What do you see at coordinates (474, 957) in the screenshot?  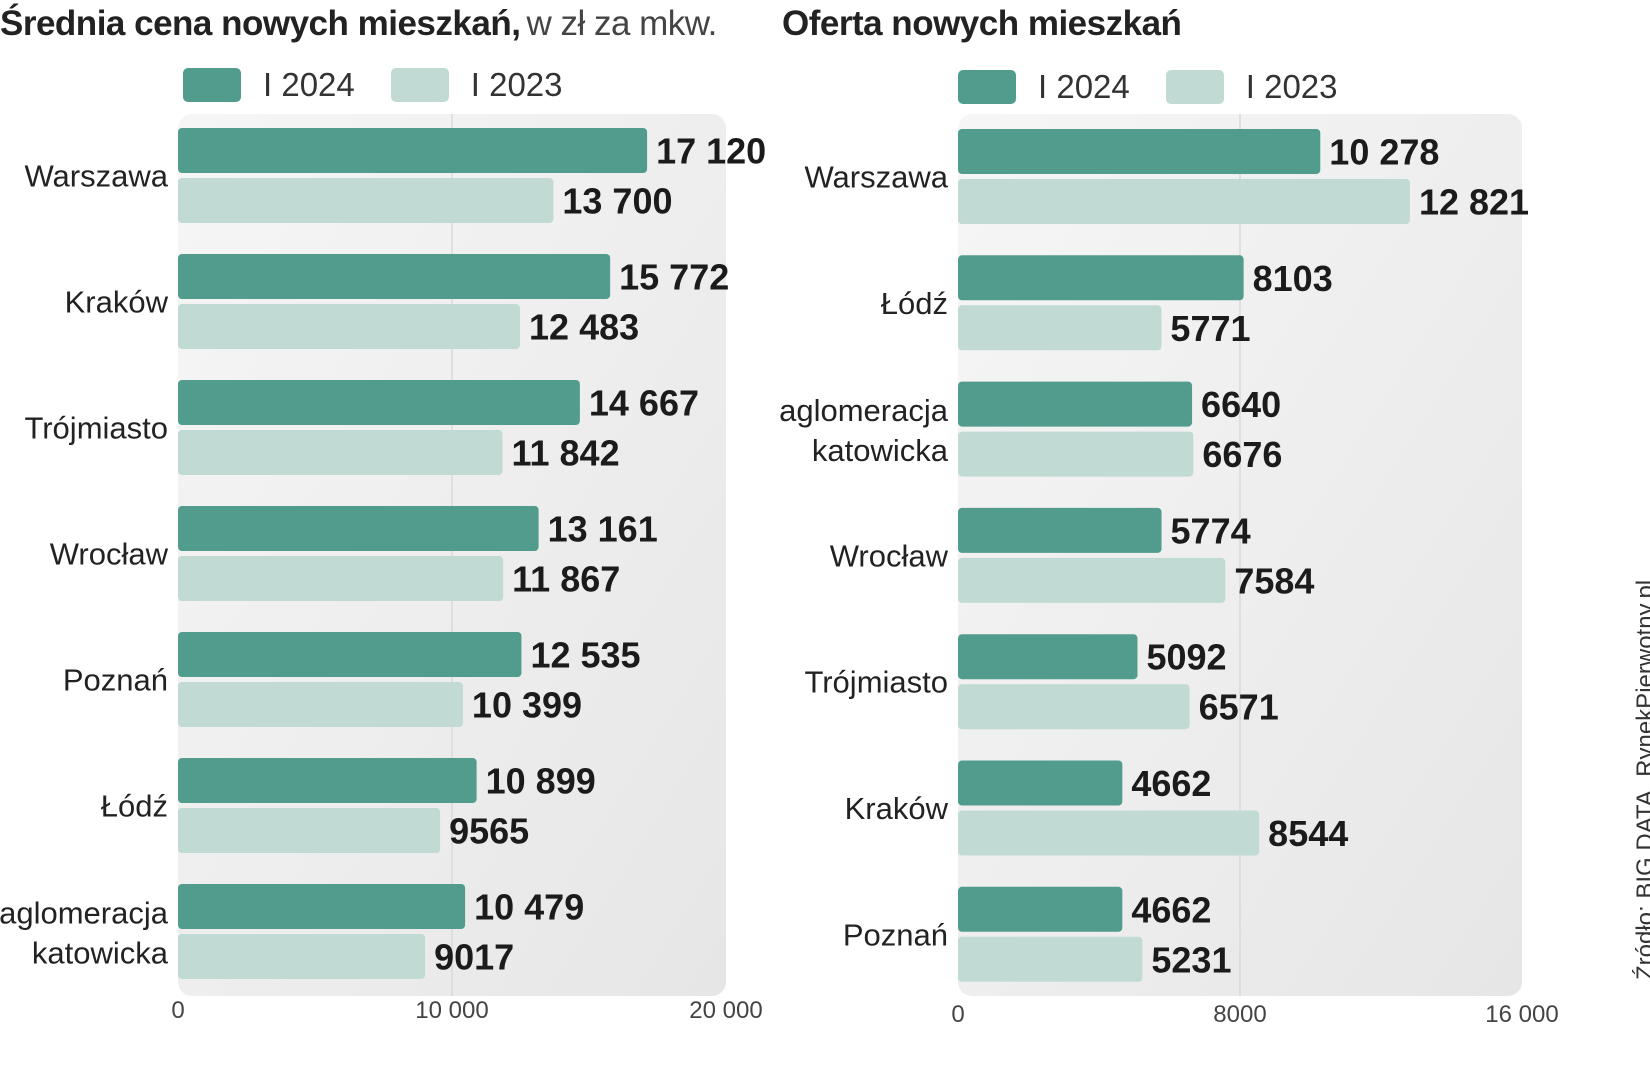 I see `value-label: 9017` at bounding box center [474, 957].